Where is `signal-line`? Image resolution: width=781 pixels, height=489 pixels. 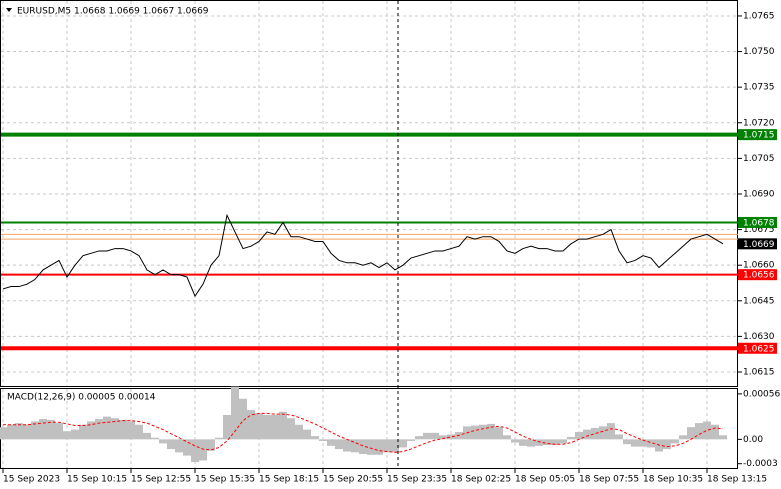 signal-line is located at coordinates (363, 432).